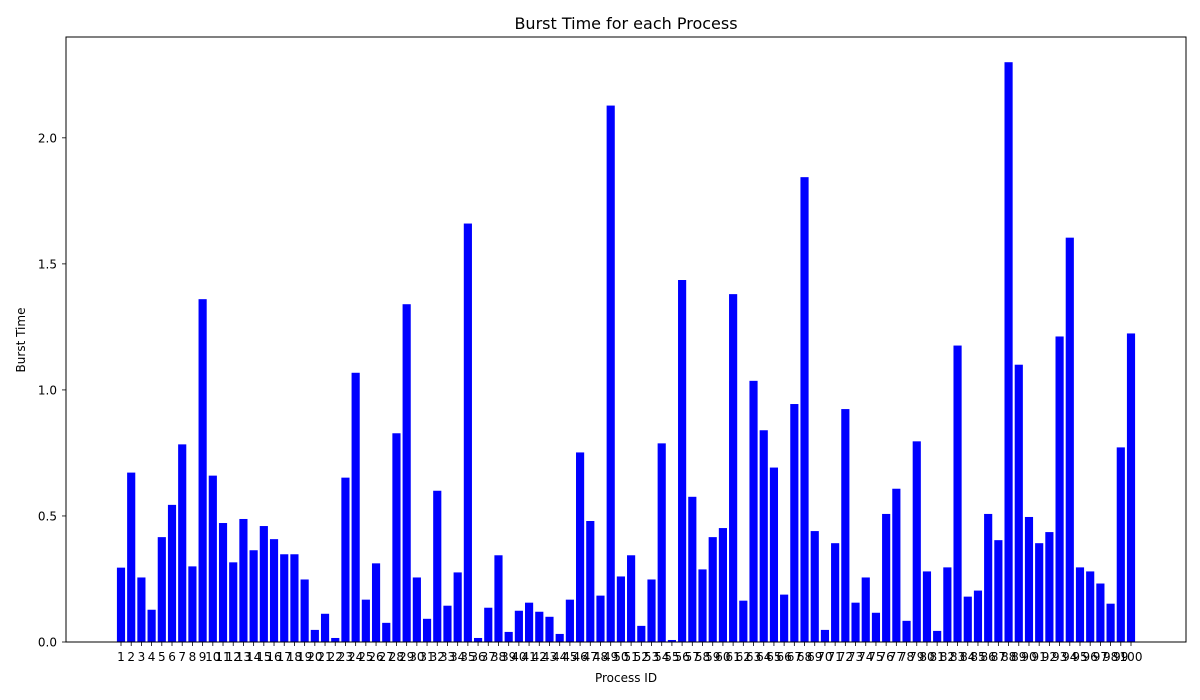  Describe the element at coordinates (47, 390) in the screenshot. I see `y-tick-label: 1.0` at that location.